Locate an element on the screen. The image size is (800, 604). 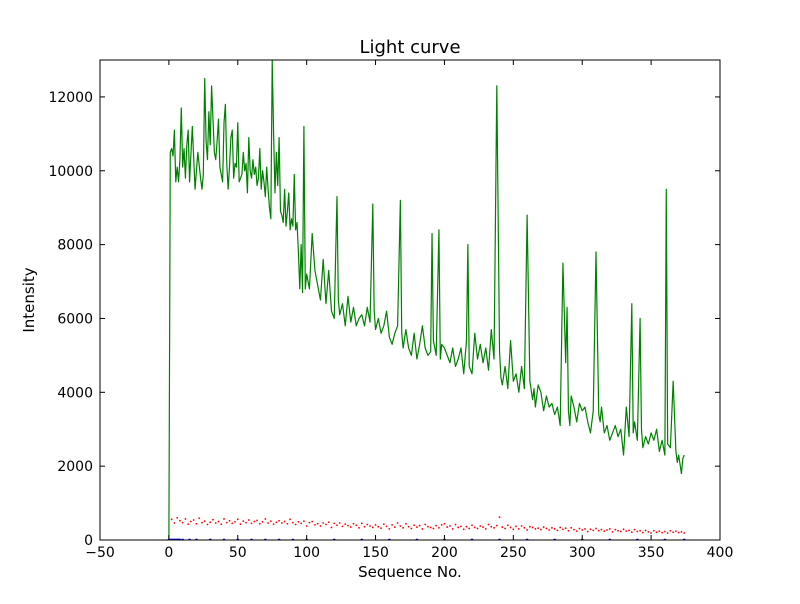
y-tick-label: 6000 is located at coordinates (75, 319).